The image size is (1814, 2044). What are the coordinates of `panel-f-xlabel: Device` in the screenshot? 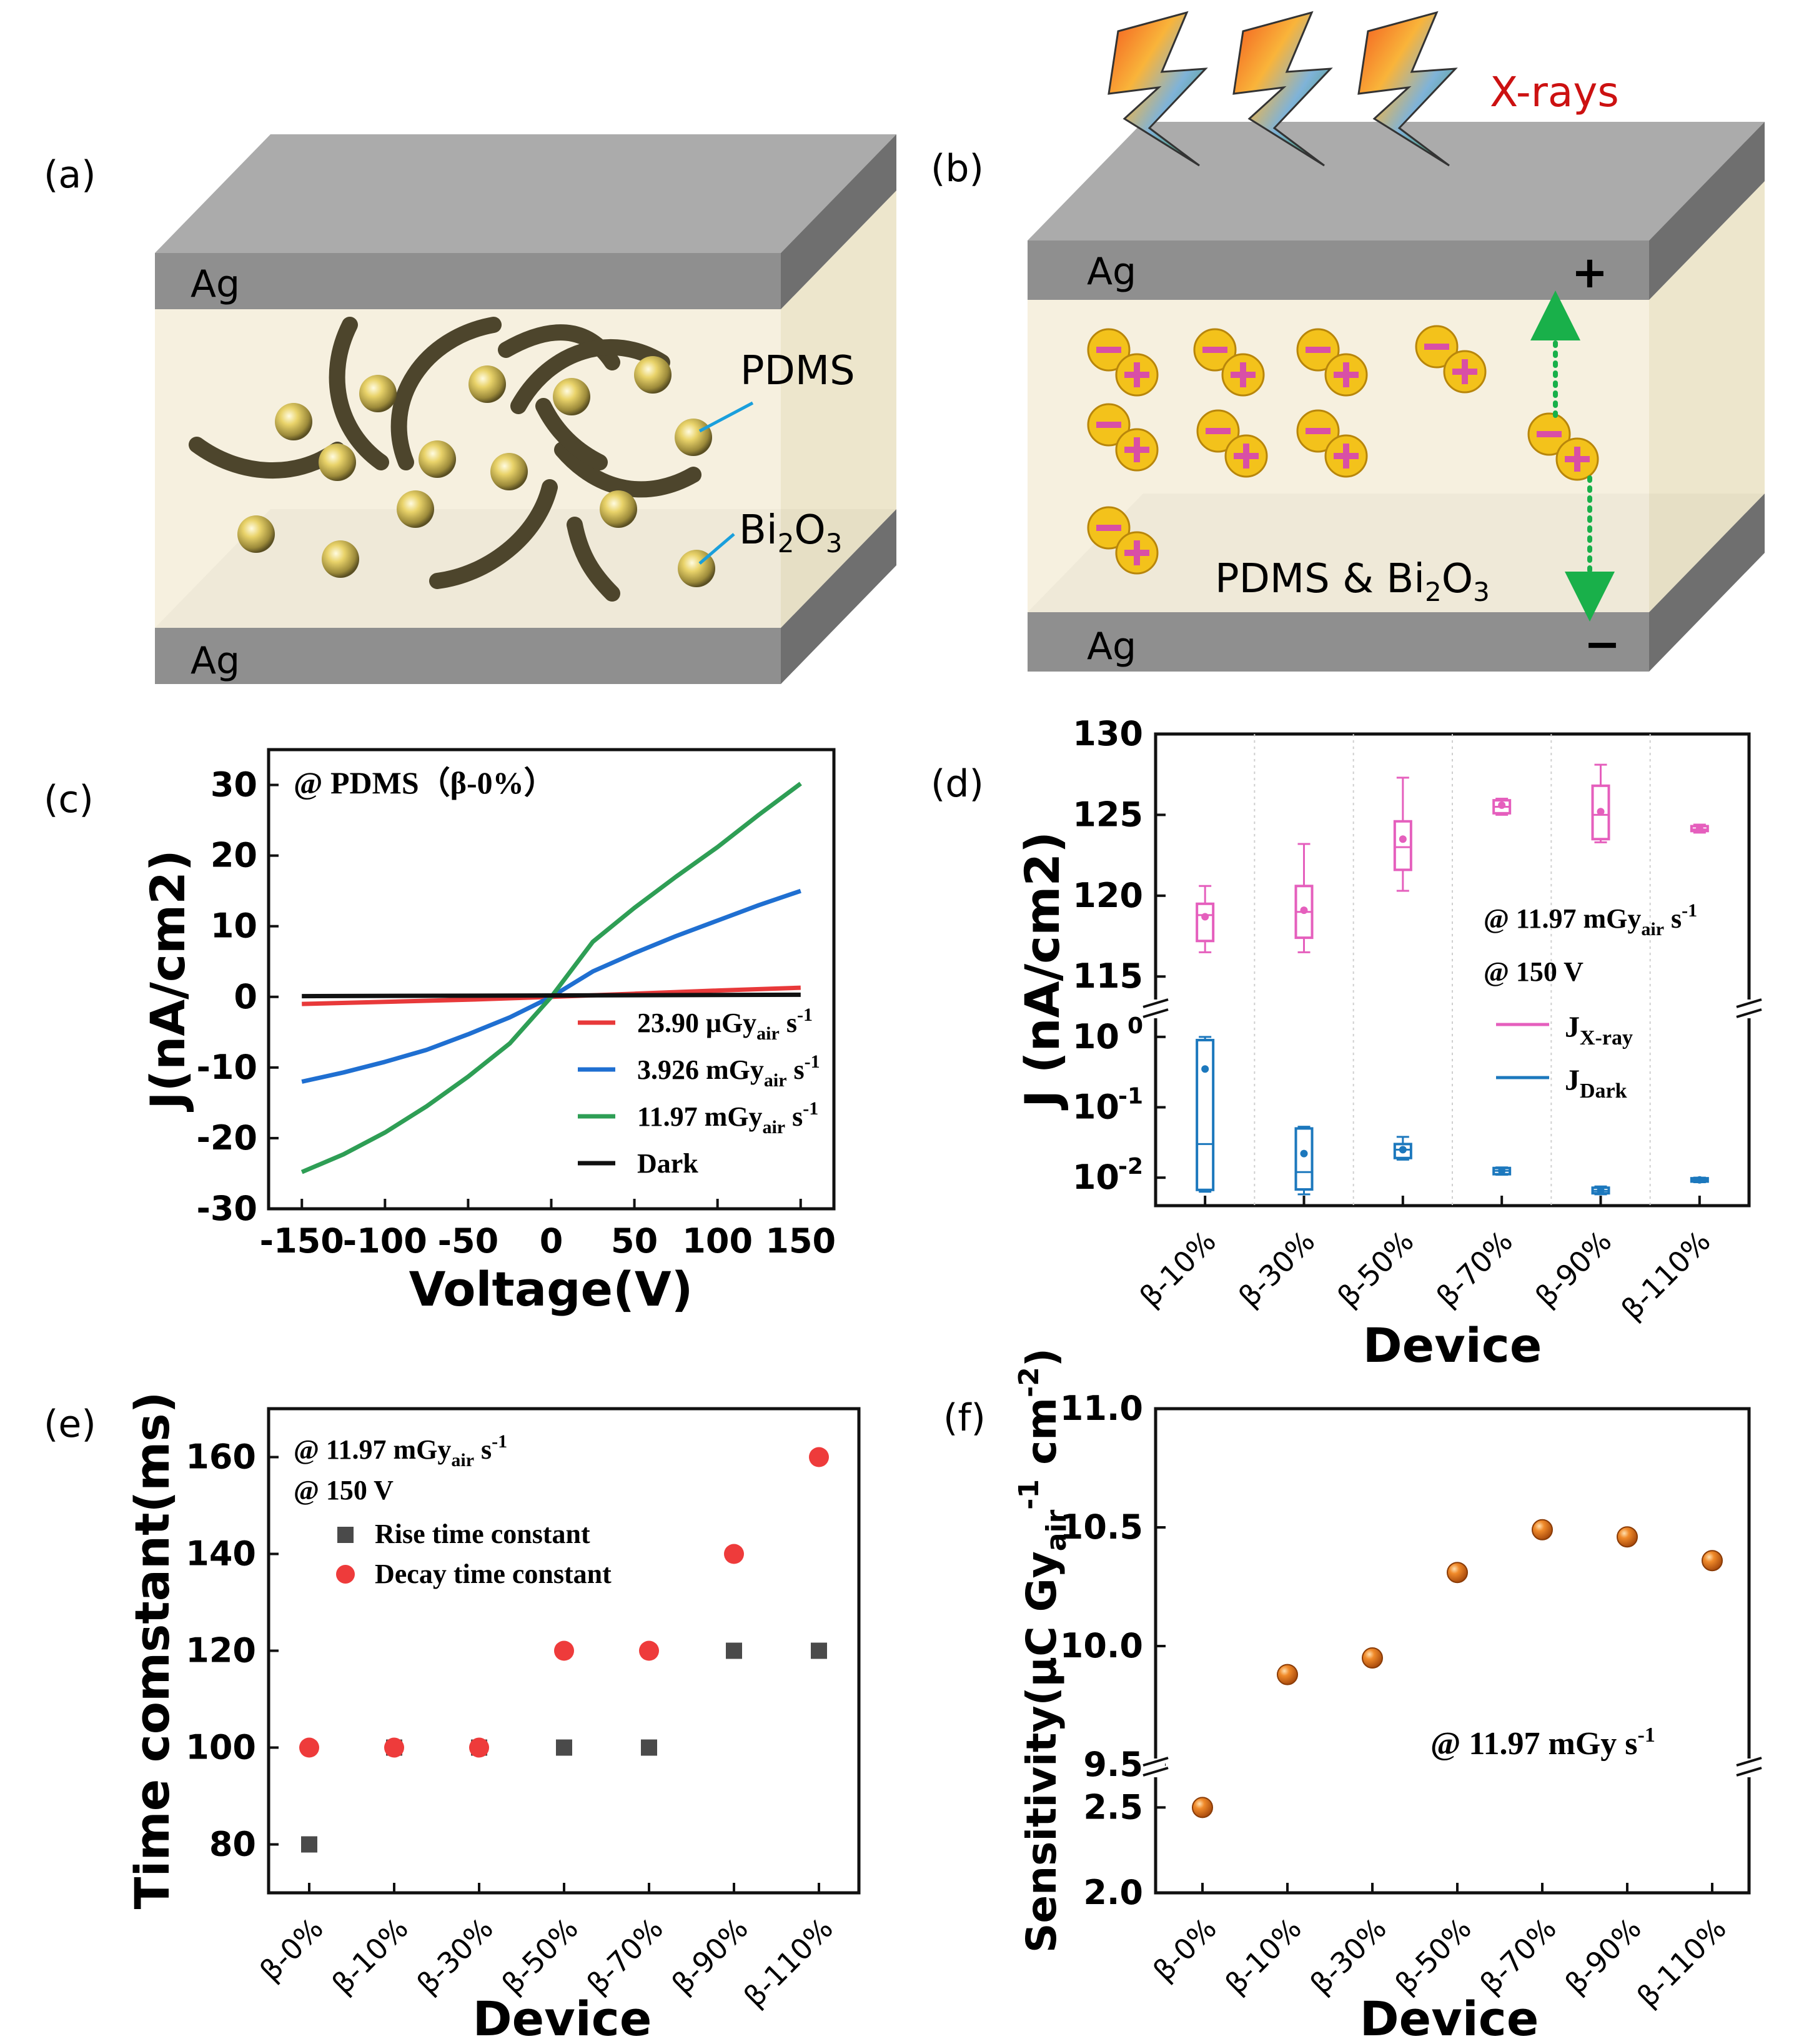 It's located at (1449, 2017).